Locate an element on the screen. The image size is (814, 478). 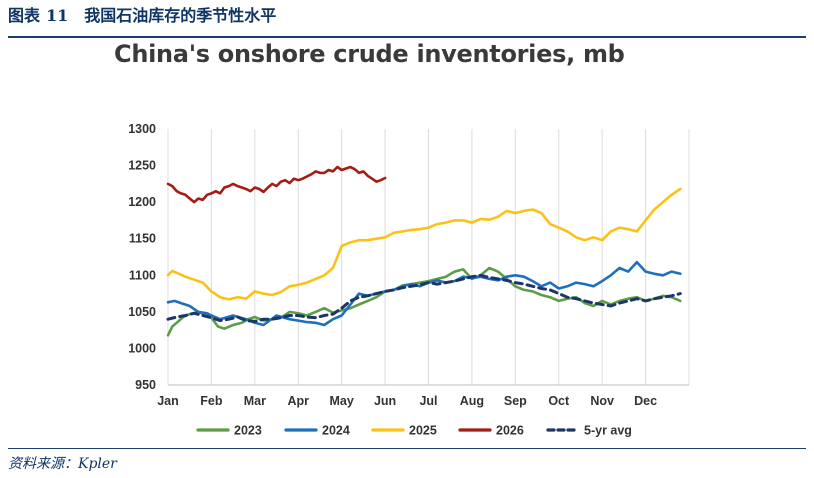
legend-label-2026: 2026 is located at coordinates (510, 431).